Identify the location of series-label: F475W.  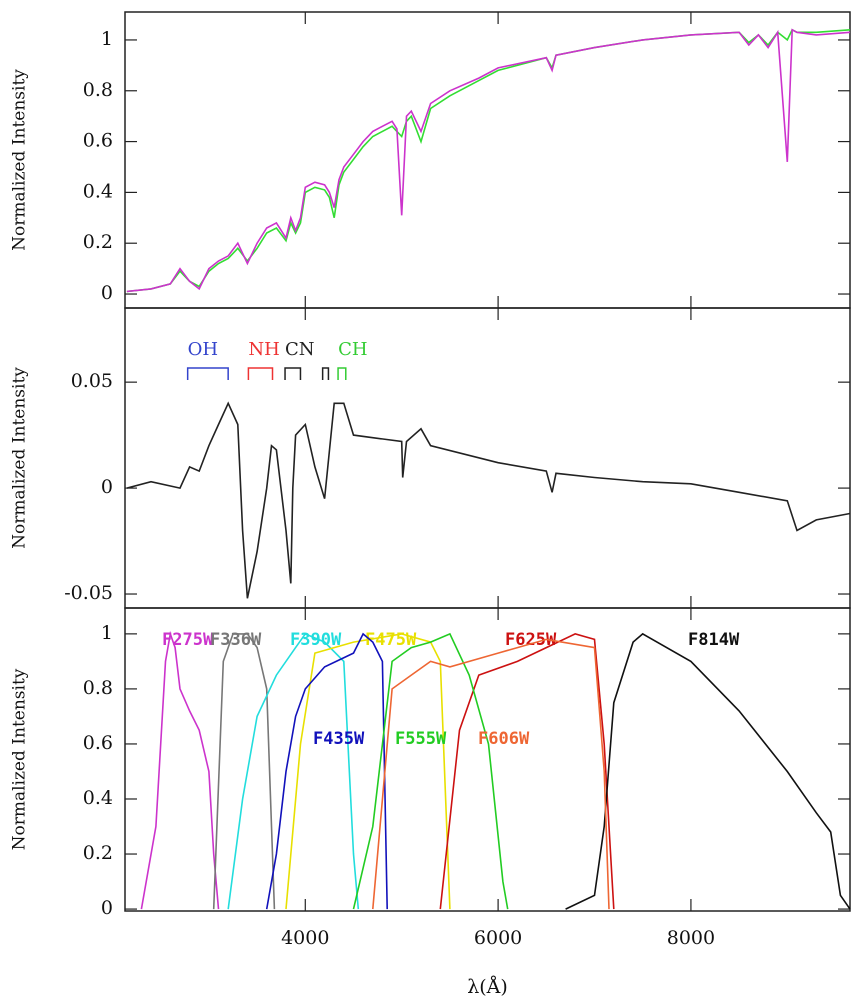
(391, 640).